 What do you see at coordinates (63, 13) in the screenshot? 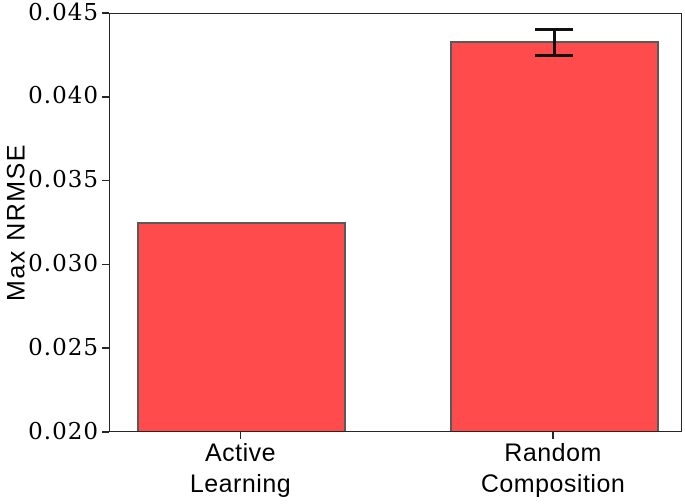
I see `y-tick-label: 0.045` at bounding box center [63, 13].